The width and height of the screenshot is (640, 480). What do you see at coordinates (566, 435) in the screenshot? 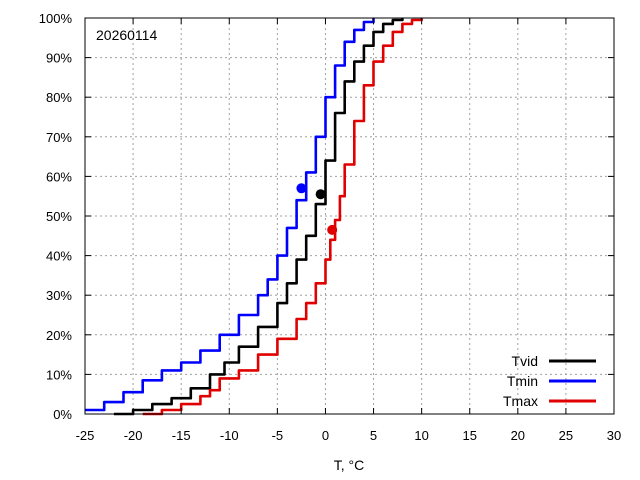
I see `x-tick-label: 25` at bounding box center [566, 435].